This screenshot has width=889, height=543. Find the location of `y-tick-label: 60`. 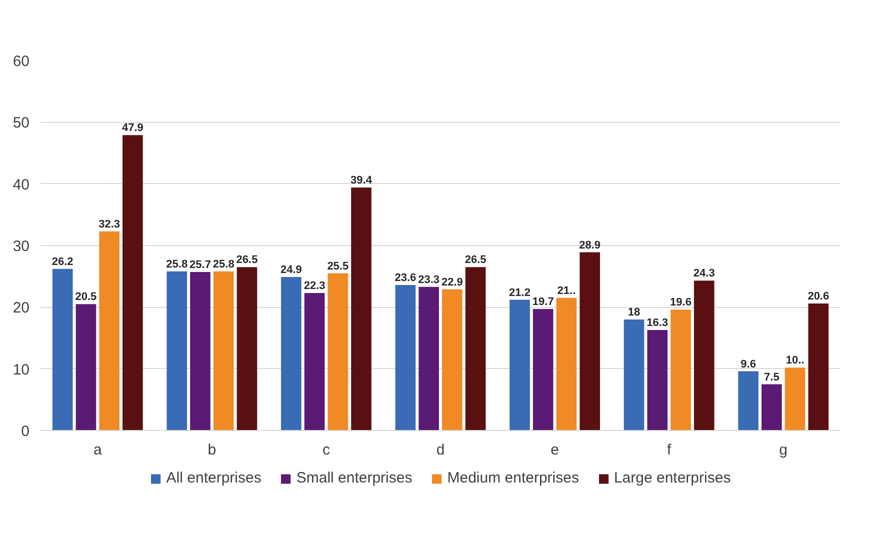

y-tick-label: 60 is located at coordinates (21, 61).